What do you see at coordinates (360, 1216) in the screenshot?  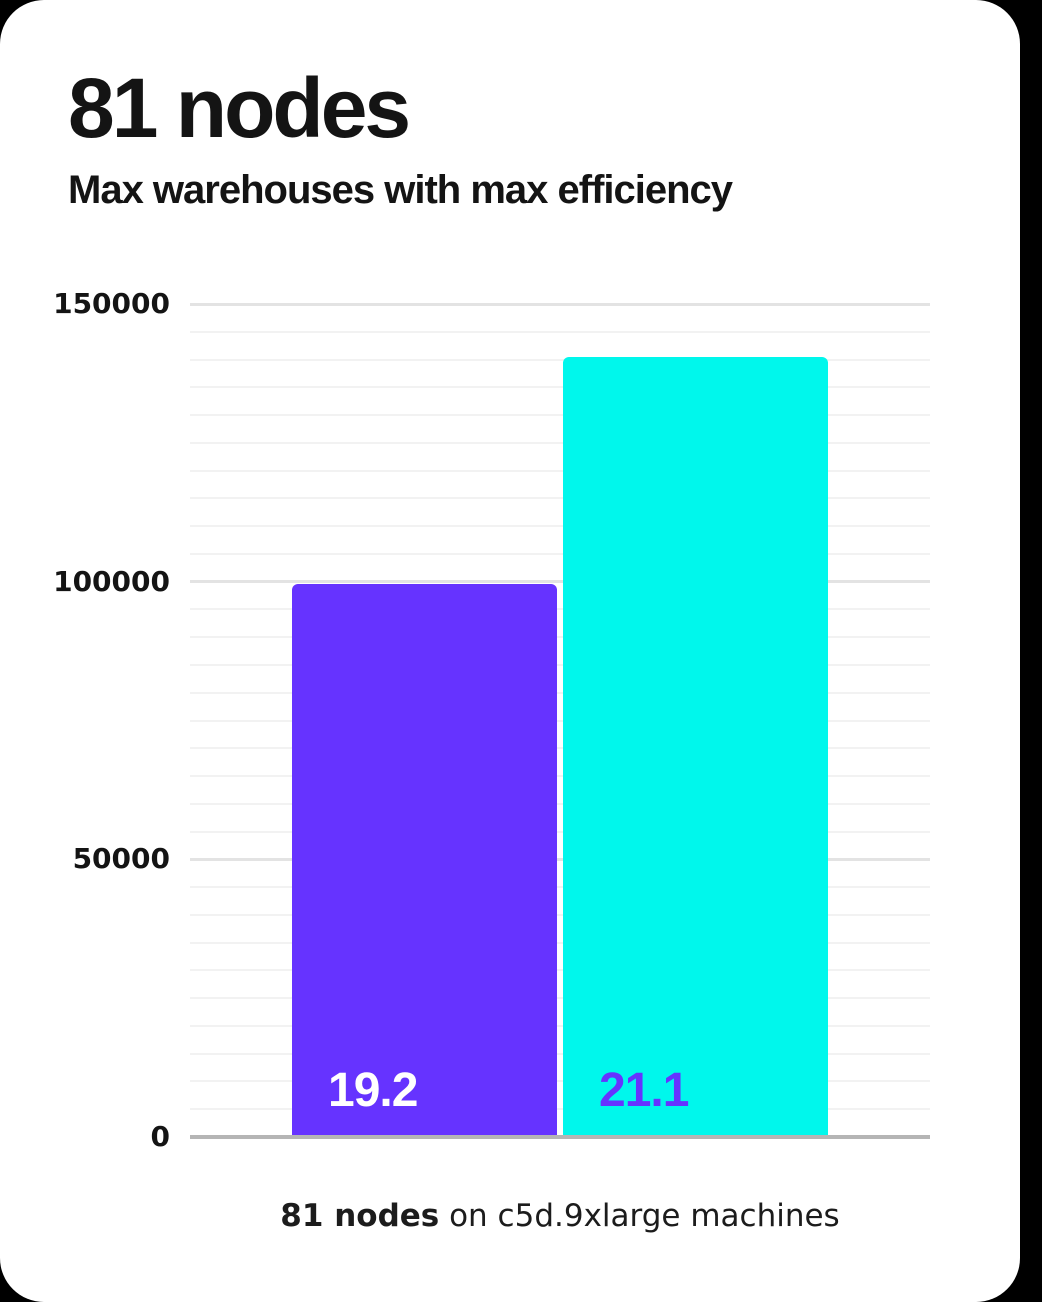 I see `caption-bold-text: 81 nodes` at bounding box center [360, 1216].